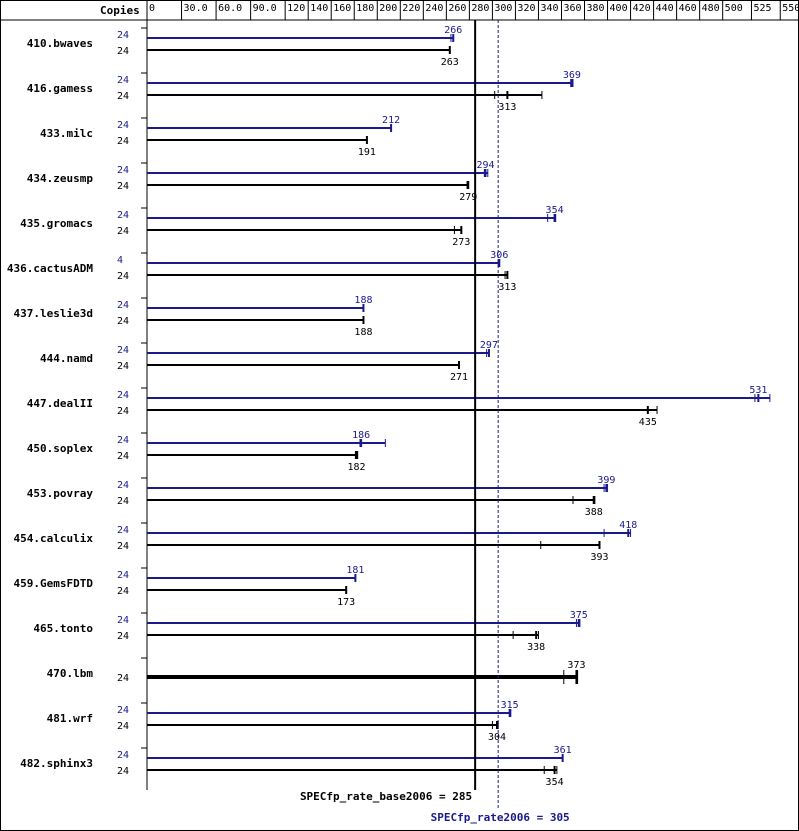 The width and height of the screenshot is (799, 831). Describe the element at coordinates (56, 223) in the screenshot. I see `benchmark-name: 435.gromacs` at that location.